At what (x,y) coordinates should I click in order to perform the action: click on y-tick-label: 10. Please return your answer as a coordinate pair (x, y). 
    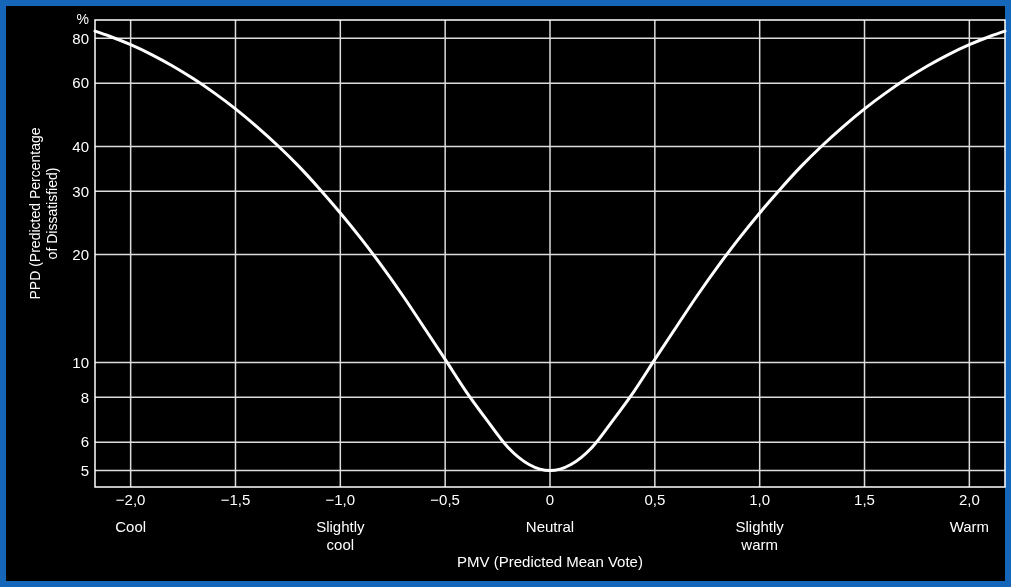
    Looking at the image, I should click on (80, 362).